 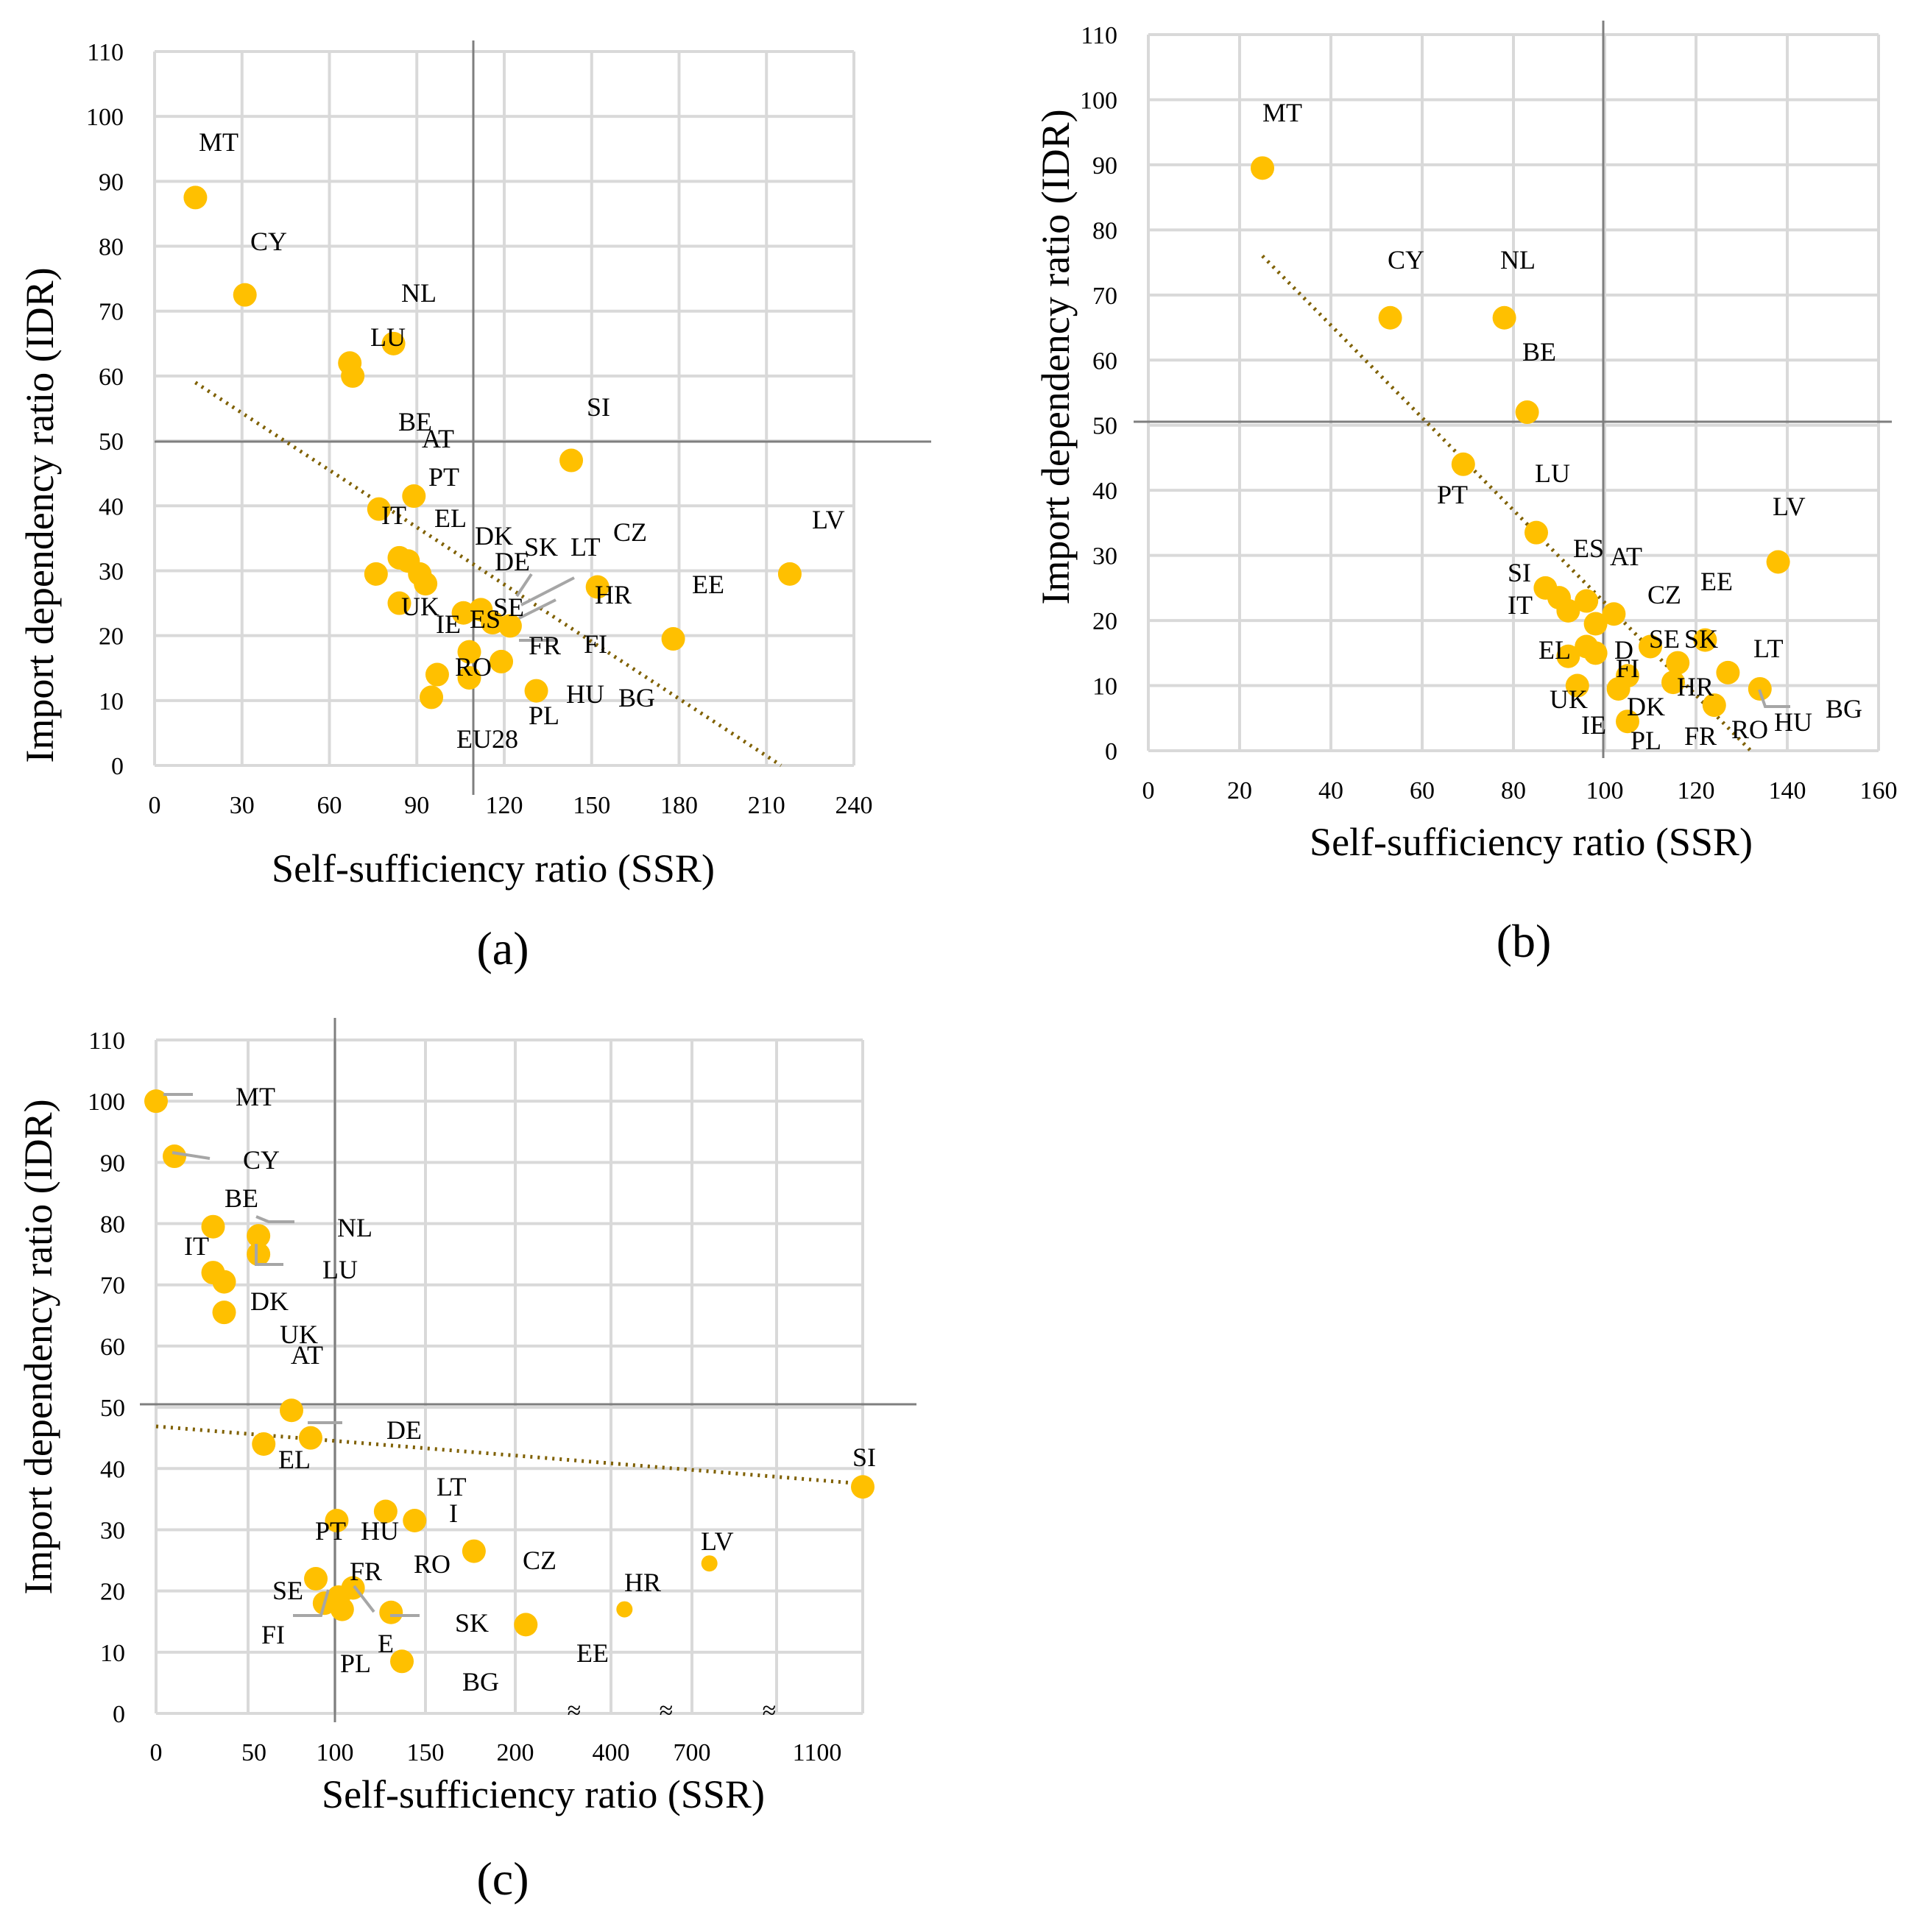 I want to click on data-point-be, so click(x=1527, y=412).